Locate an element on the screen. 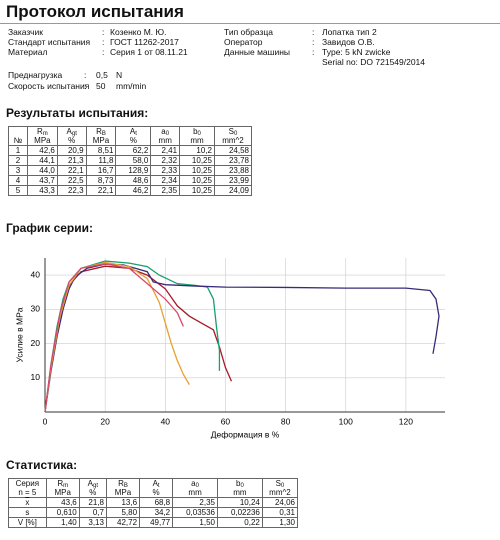 The height and width of the screenshot is (540, 500). x-tick-label: 120 is located at coordinates (406, 421).